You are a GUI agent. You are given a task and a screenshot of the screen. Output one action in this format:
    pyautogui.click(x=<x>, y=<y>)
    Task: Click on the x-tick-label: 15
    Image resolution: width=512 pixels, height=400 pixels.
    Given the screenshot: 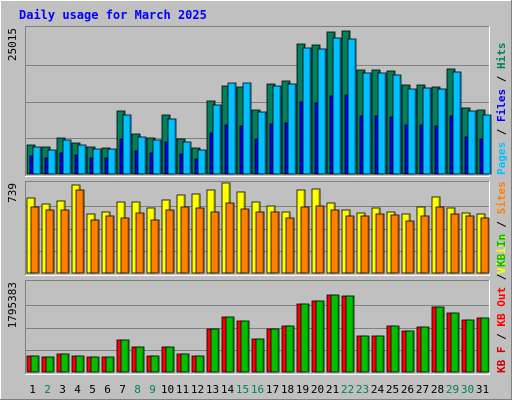 What is the action you would take?
    pyautogui.click(x=242, y=389)
    